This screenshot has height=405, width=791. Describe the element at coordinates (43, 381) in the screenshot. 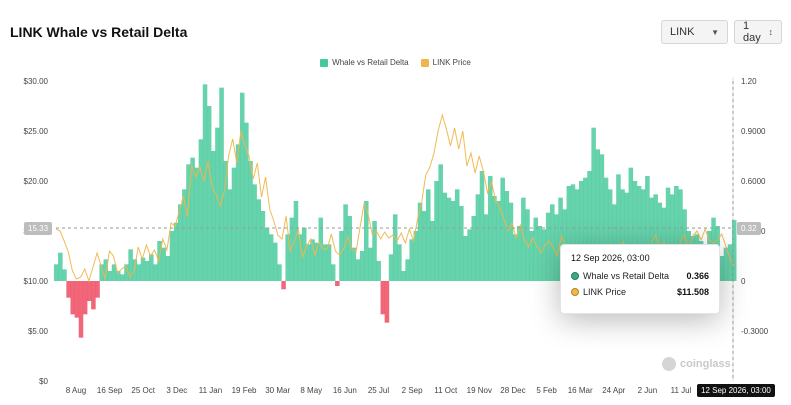

I see `left-tick-label: $0` at that location.